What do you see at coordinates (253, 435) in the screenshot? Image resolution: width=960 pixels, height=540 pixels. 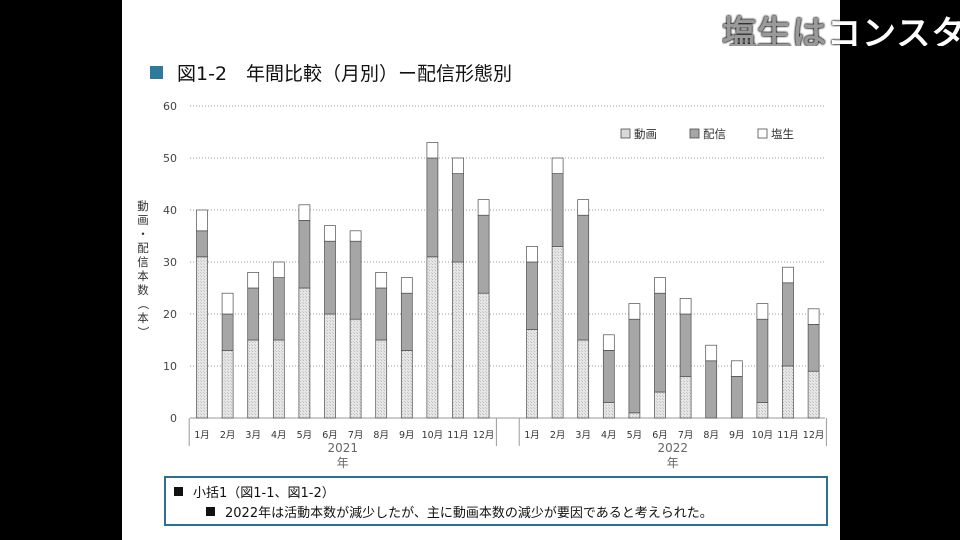 I see `x-tick-label: 3月` at bounding box center [253, 435].